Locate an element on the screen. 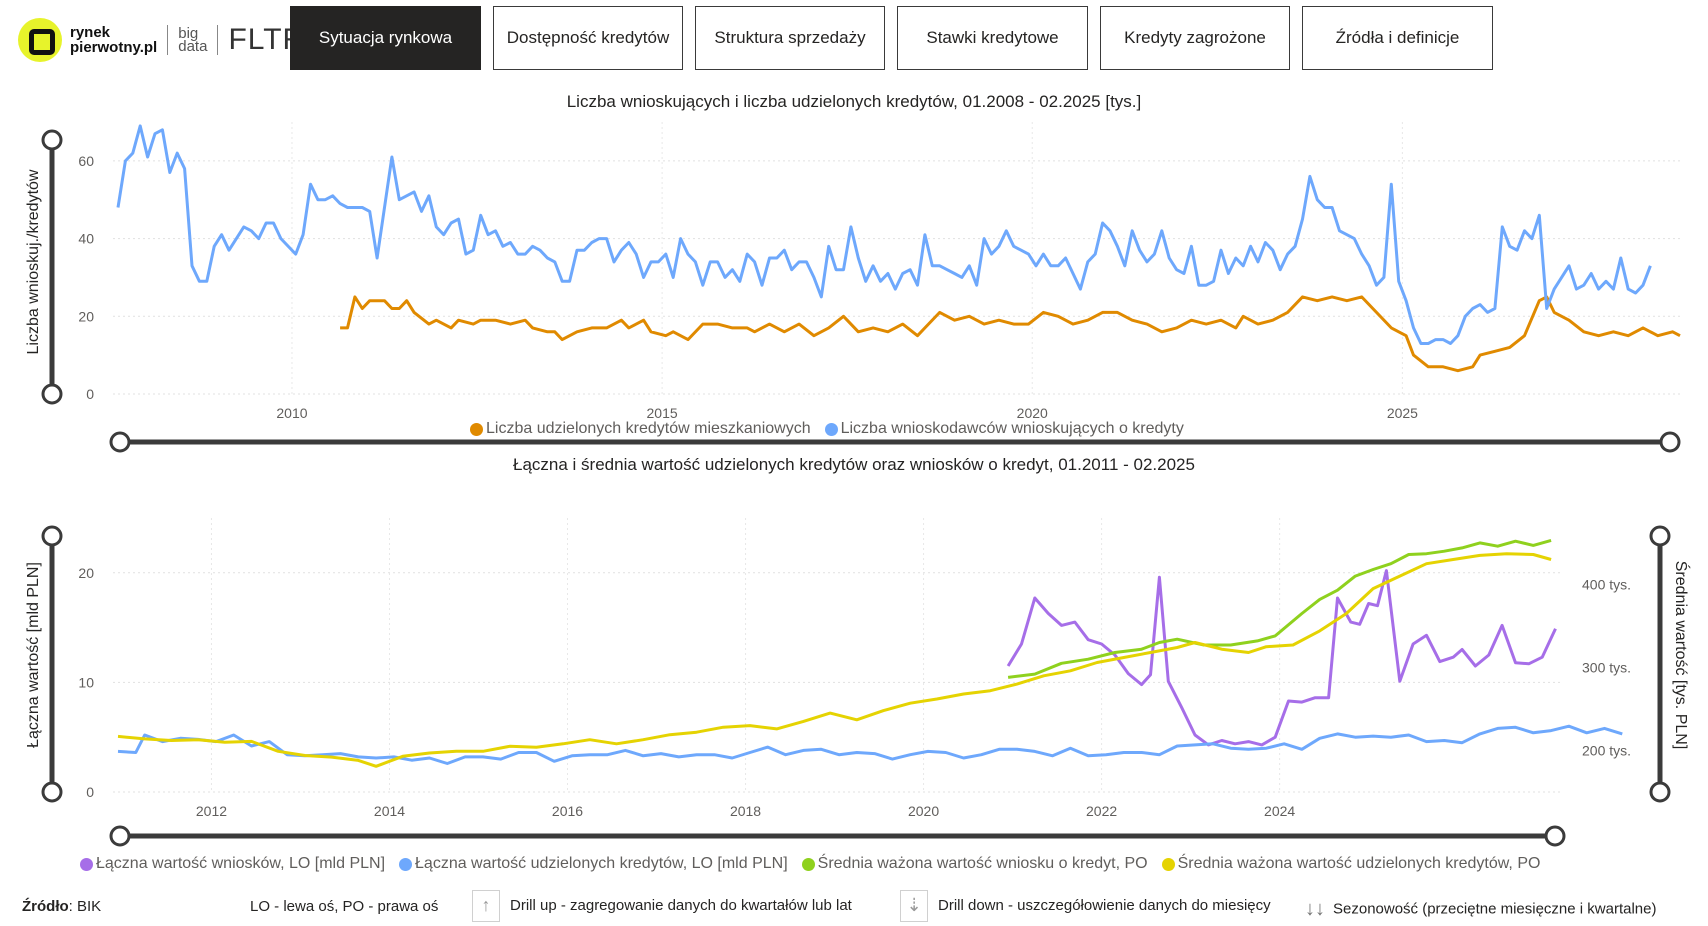 The height and width of the screenshot is (926, 1708). chart2-series-2-line is located at coordinates (1279, 608).